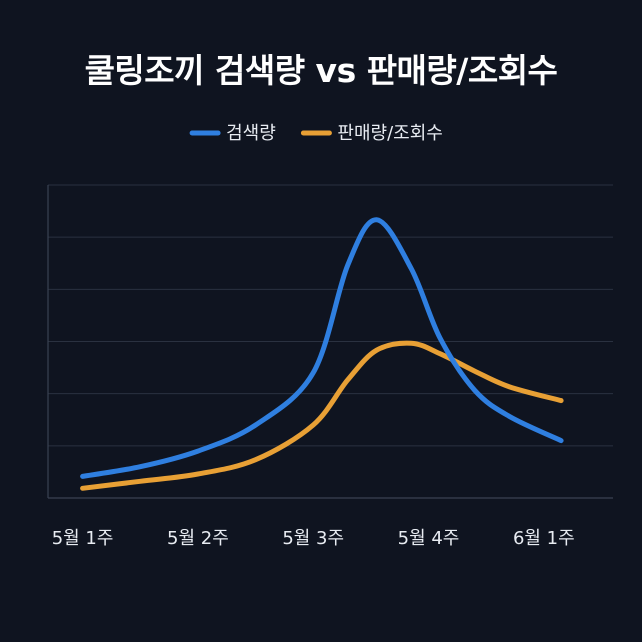 The width and height of the screenshot is (642, 642). What do you see at coordinates (316, 133) in the screenshot?
I see `chart-legend: 검색량 판매량/조회수` at bounding box center [316, 133].